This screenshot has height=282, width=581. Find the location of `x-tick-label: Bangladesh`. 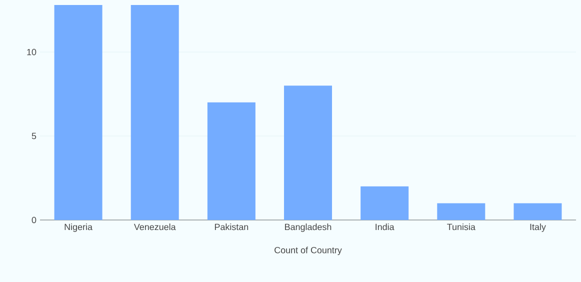

x-tick-label: Bangladesh is located at coordinates (308, 228).